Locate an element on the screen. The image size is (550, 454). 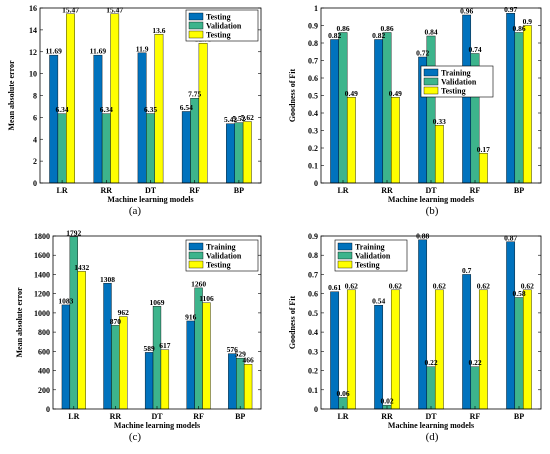
data-label: 5.62 is located at coordinates (247, 117).